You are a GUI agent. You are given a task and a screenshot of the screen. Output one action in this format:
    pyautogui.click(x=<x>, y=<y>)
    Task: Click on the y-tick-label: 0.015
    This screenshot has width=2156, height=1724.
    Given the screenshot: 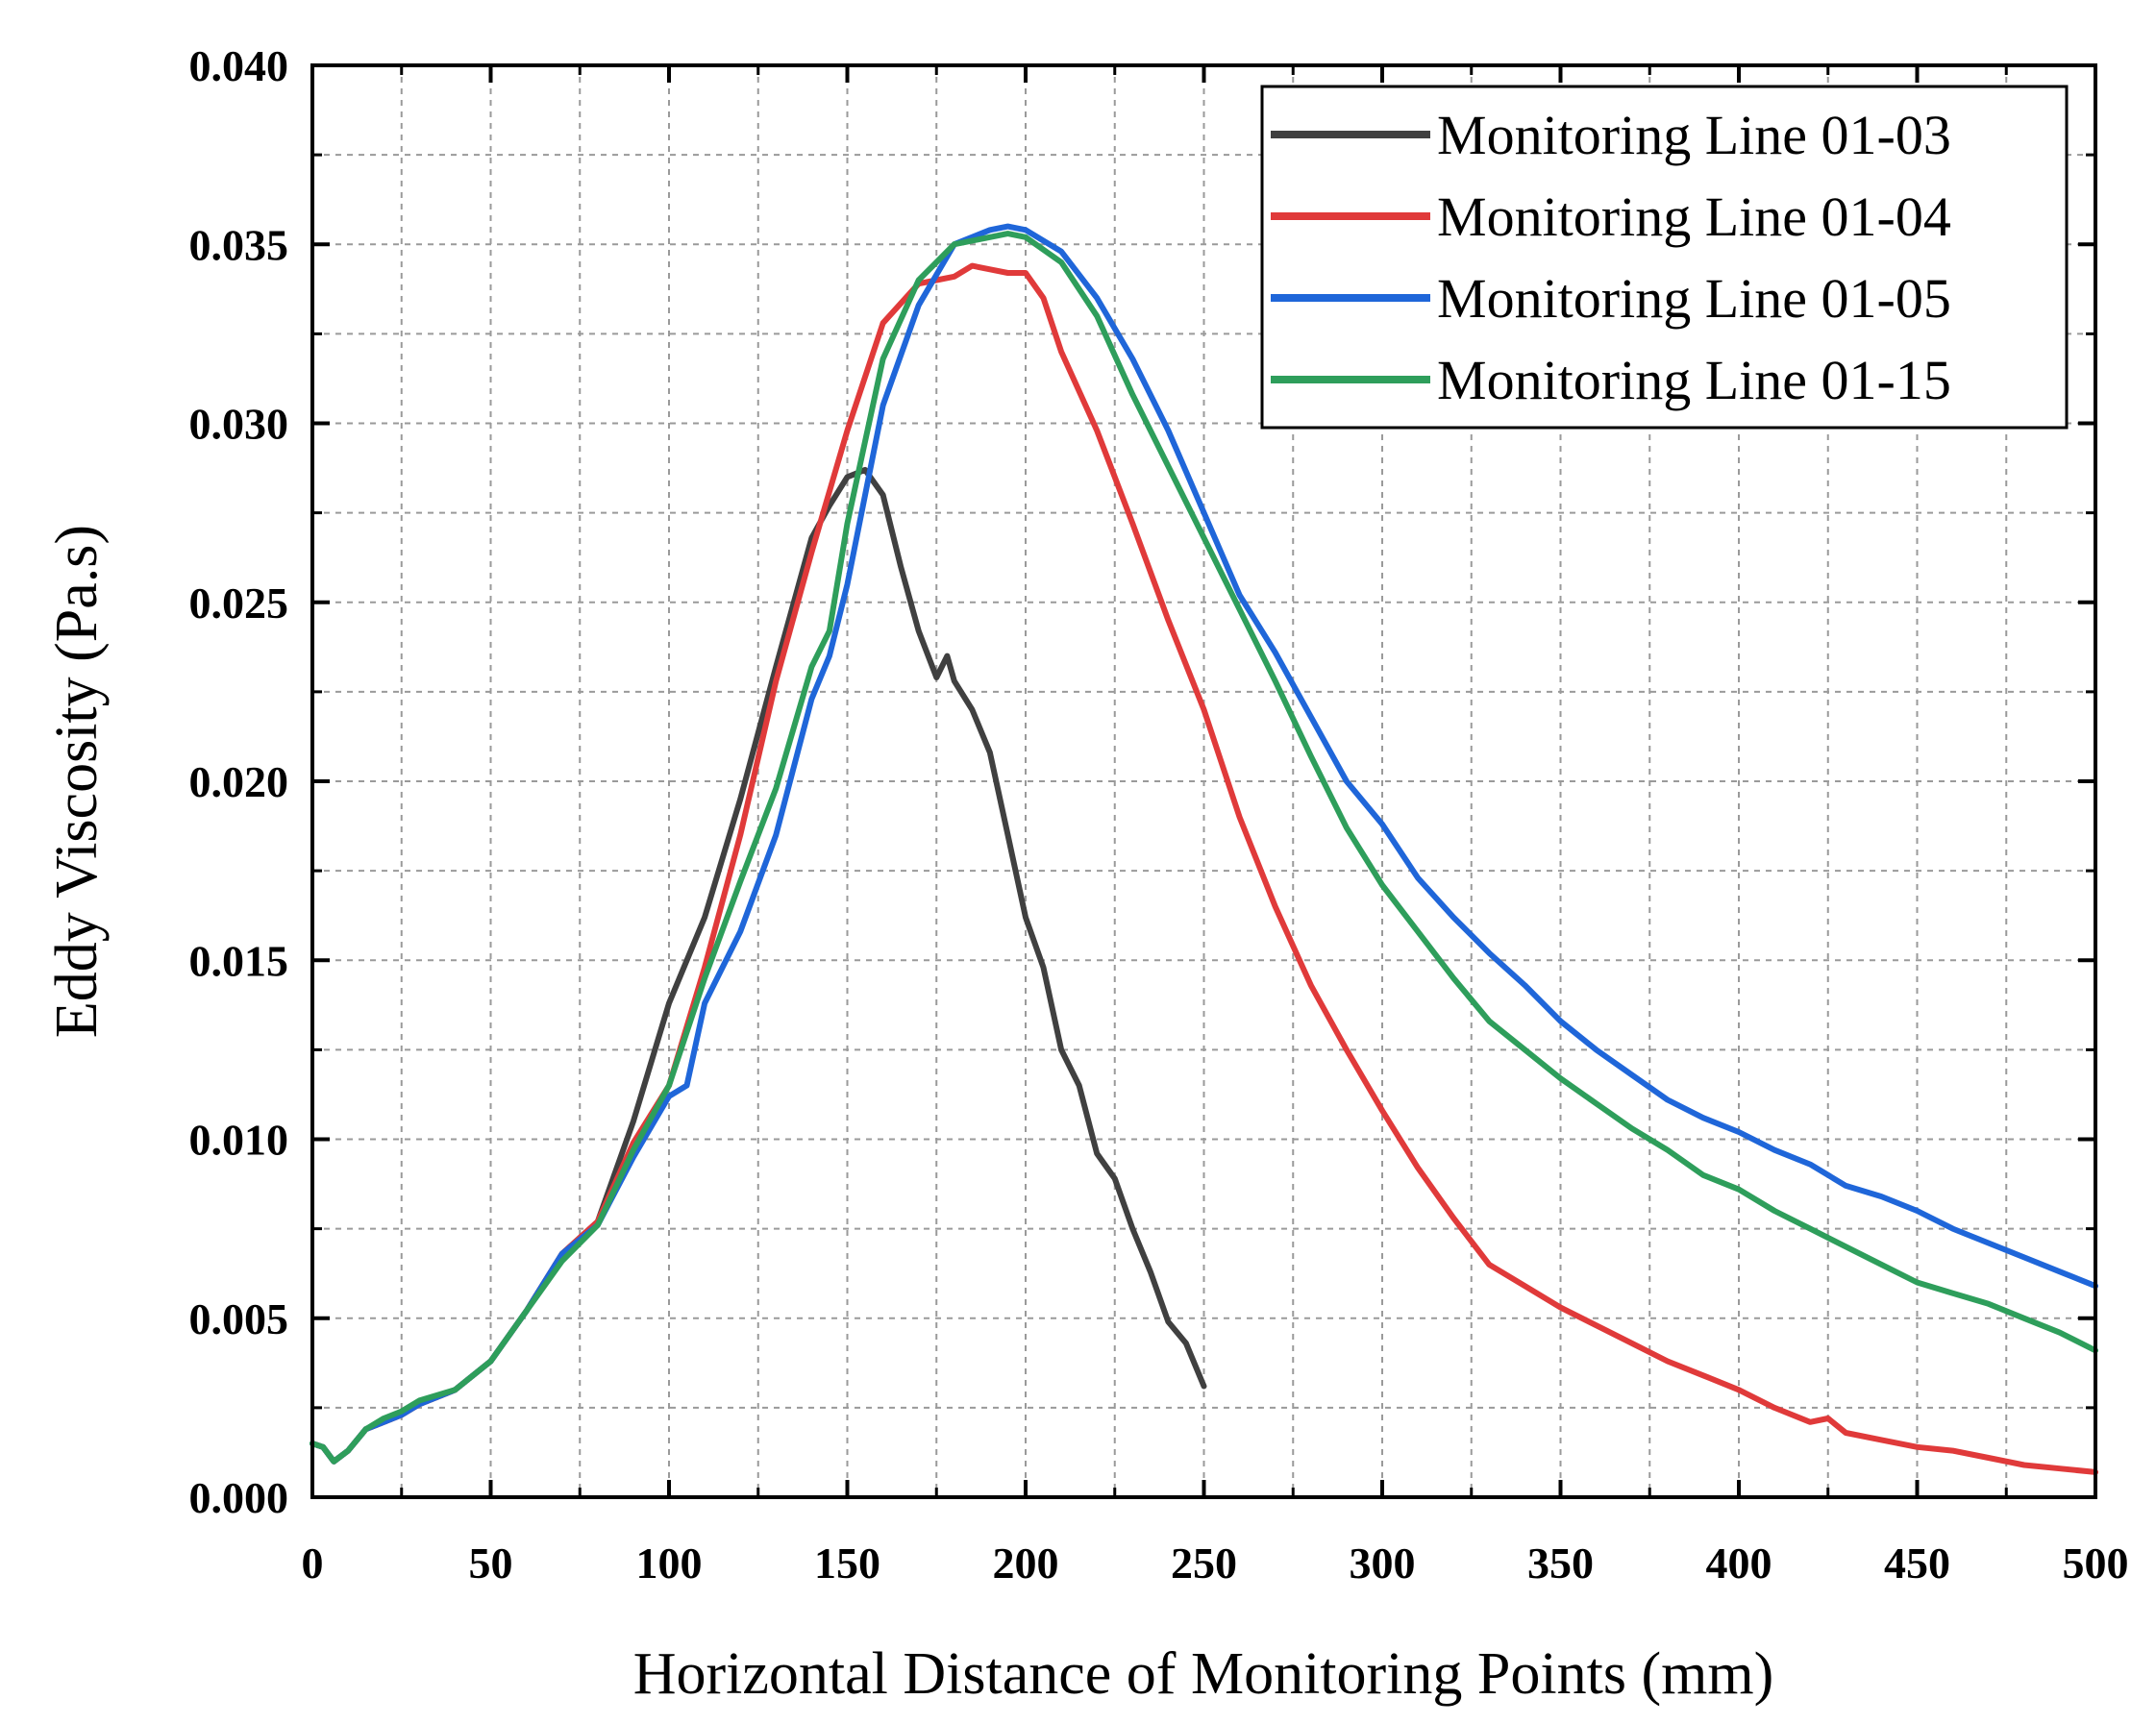 What is the action you would take?
    pyautogui.click(x=239, y=960)
    